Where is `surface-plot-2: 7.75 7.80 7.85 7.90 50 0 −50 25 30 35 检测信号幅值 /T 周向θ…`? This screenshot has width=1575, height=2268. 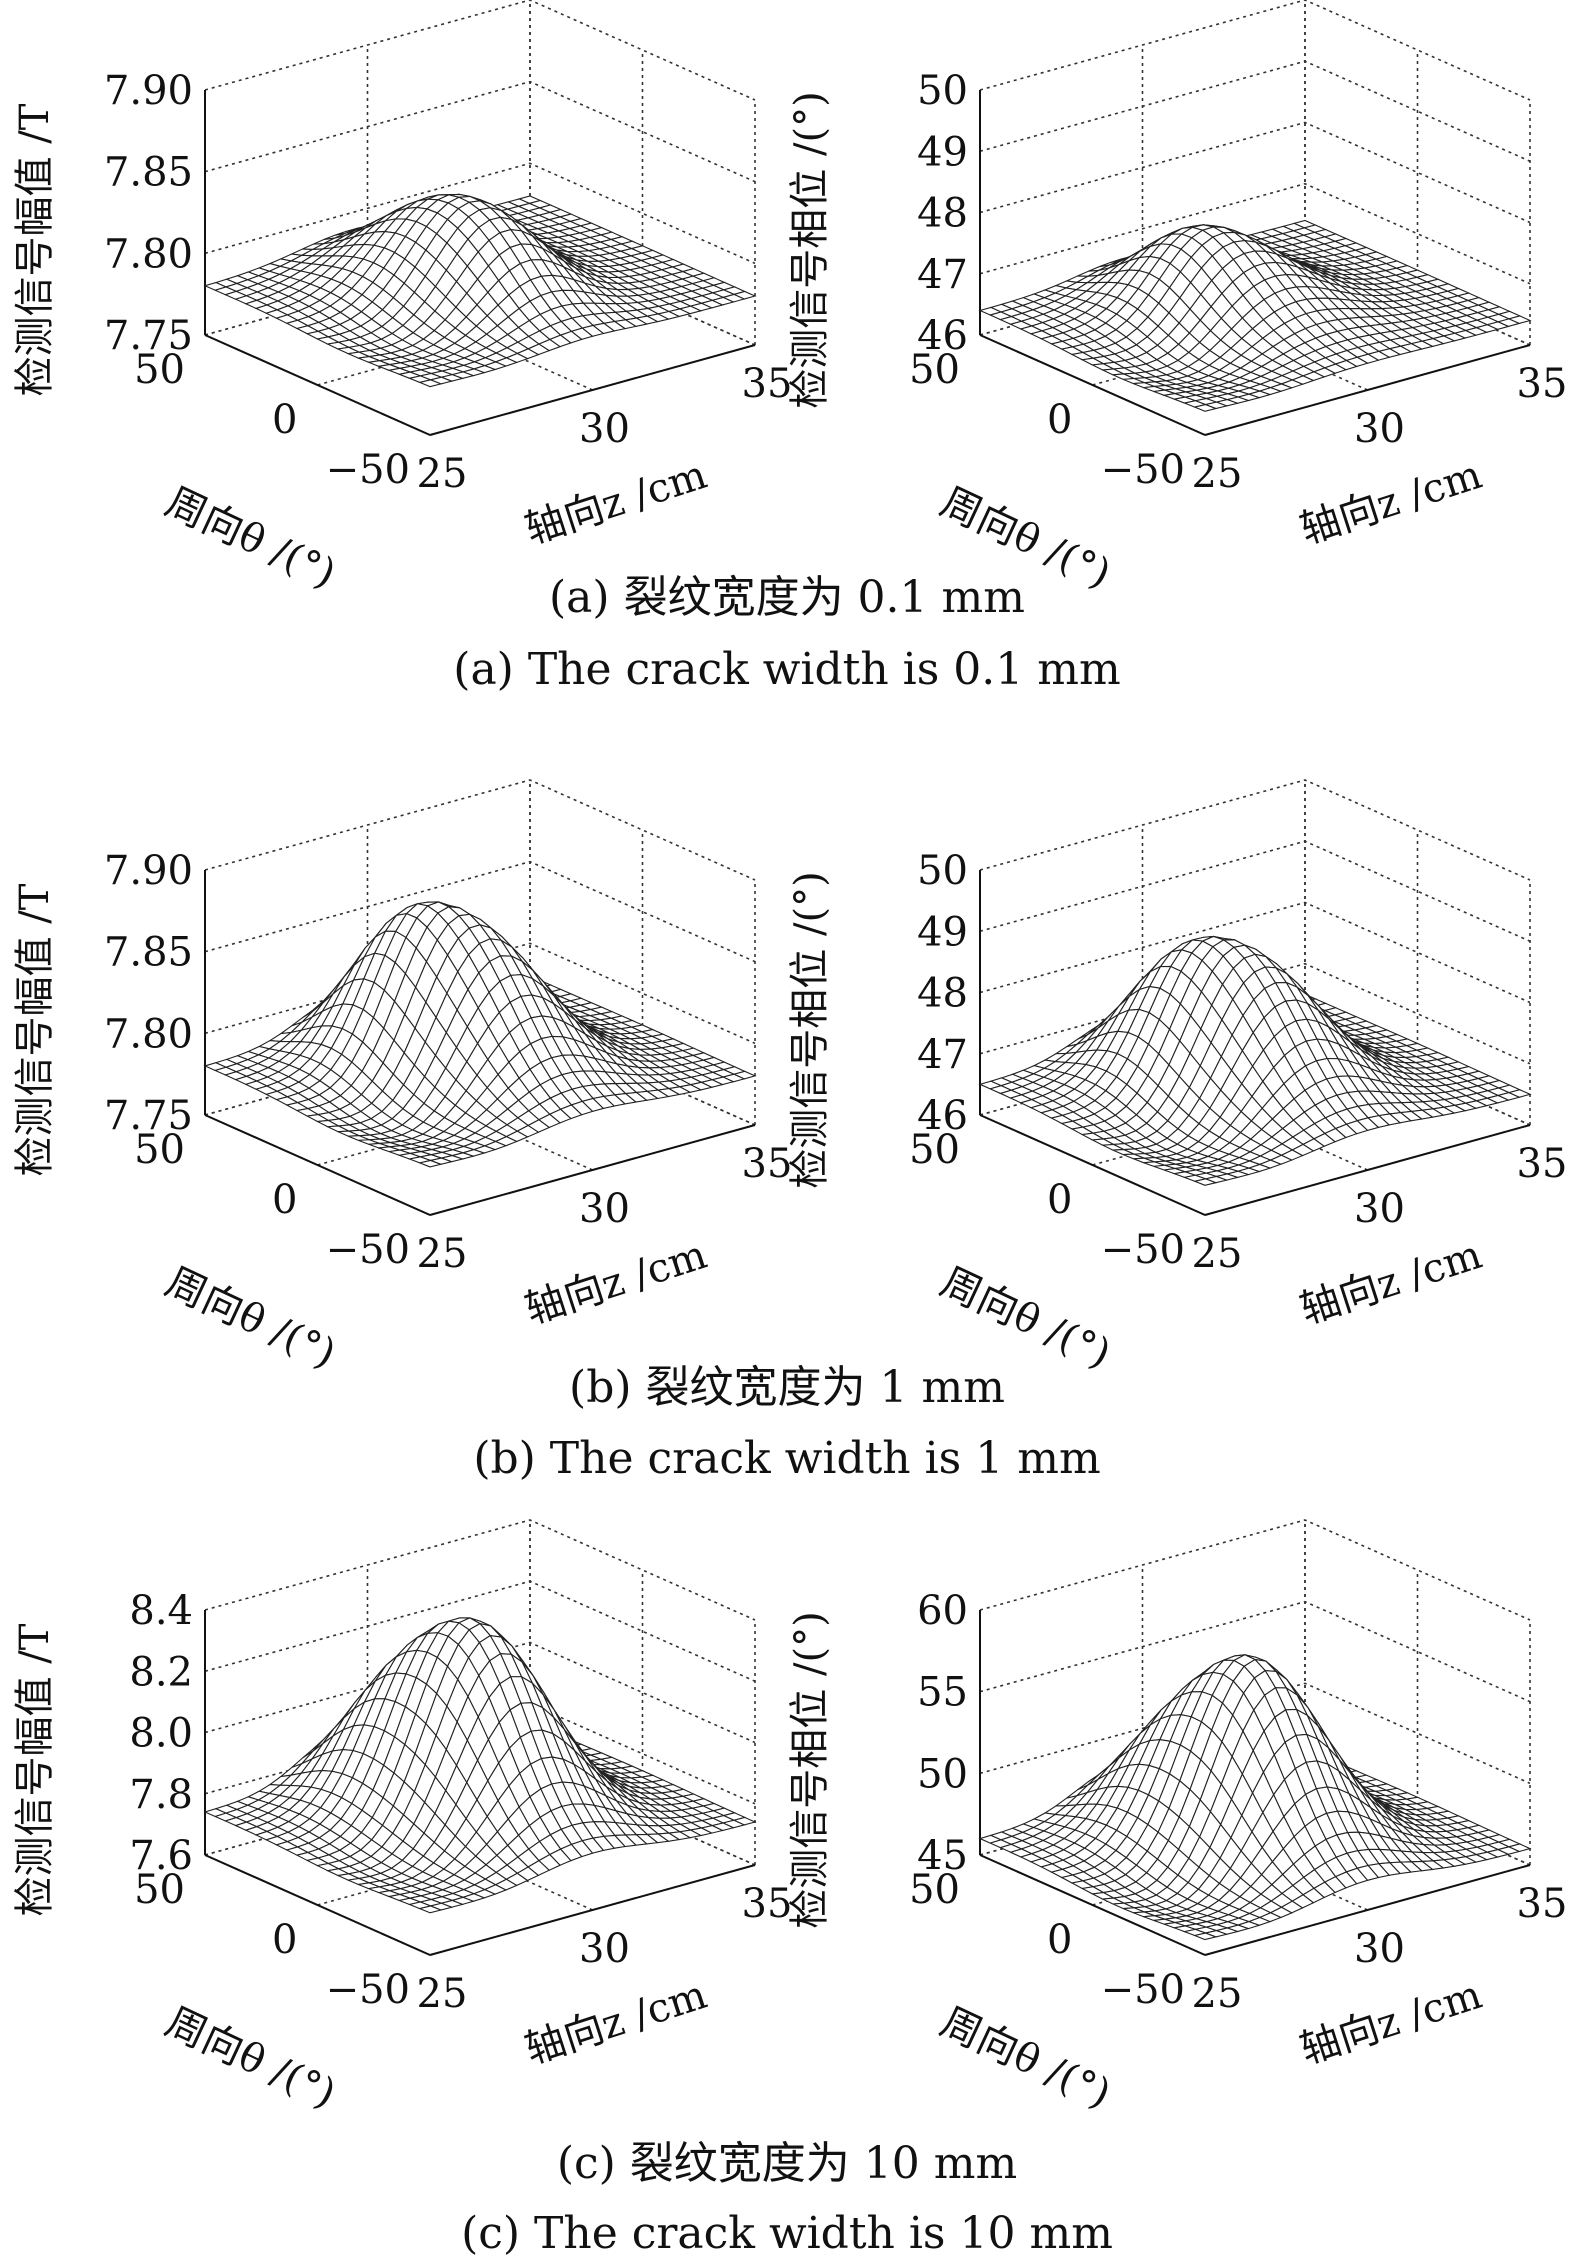 surface-plot-2: 7.75 7.80 7.85 7.90 50 0 −50 25 30 35 检测信号幅值 /T 周向θ… is located at coordinates (402, 1078).